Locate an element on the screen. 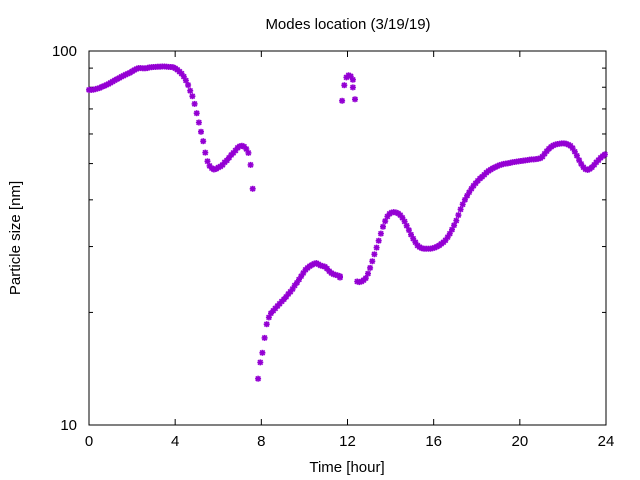 The image size is (640, 480). x-tick-label: 8 is located at coordinates (261, 441).